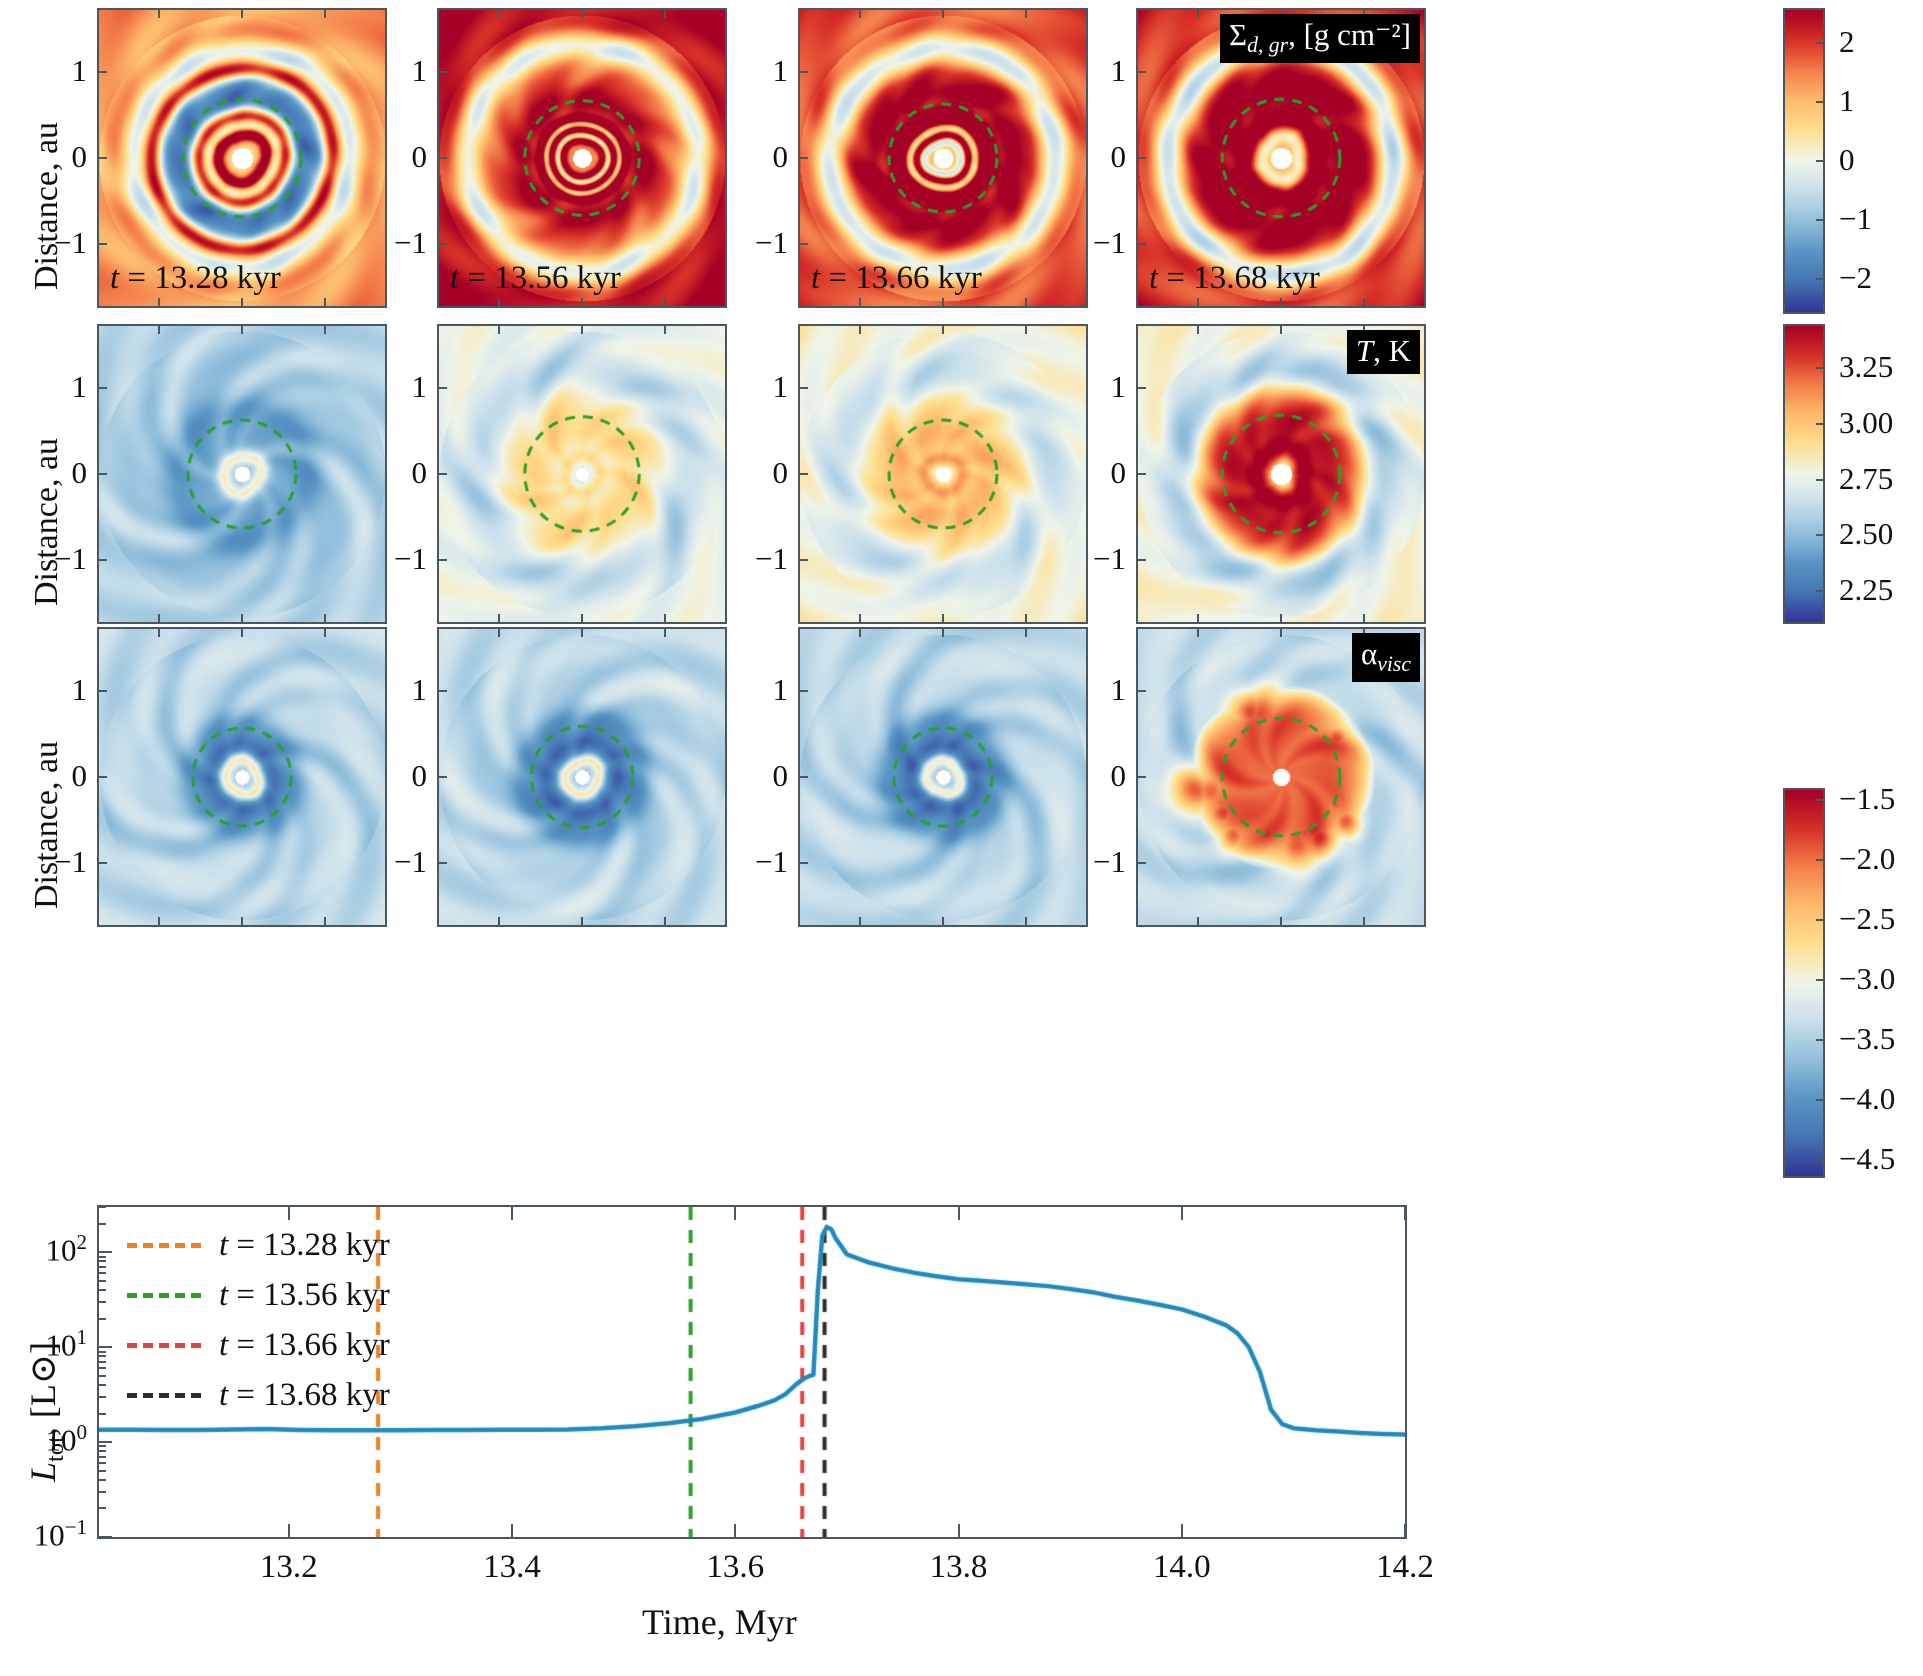  What do you see at coordinates (288, 1567) in the screenshot?
I see `lightcurve-xticklabel-0: 13.2` at bounding box center [288, 1567].